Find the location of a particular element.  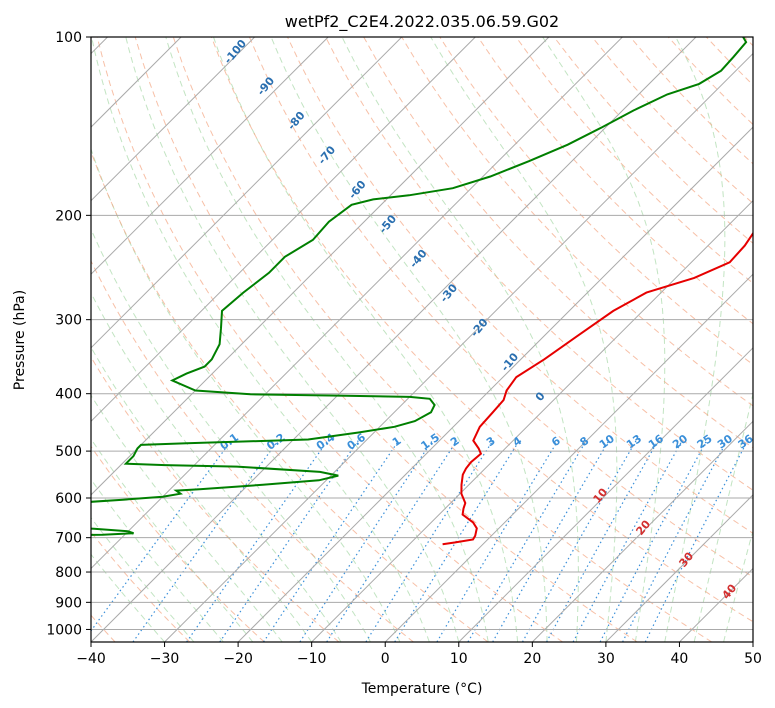

x-tick-label: 40 is located at coordinates (680, 659).